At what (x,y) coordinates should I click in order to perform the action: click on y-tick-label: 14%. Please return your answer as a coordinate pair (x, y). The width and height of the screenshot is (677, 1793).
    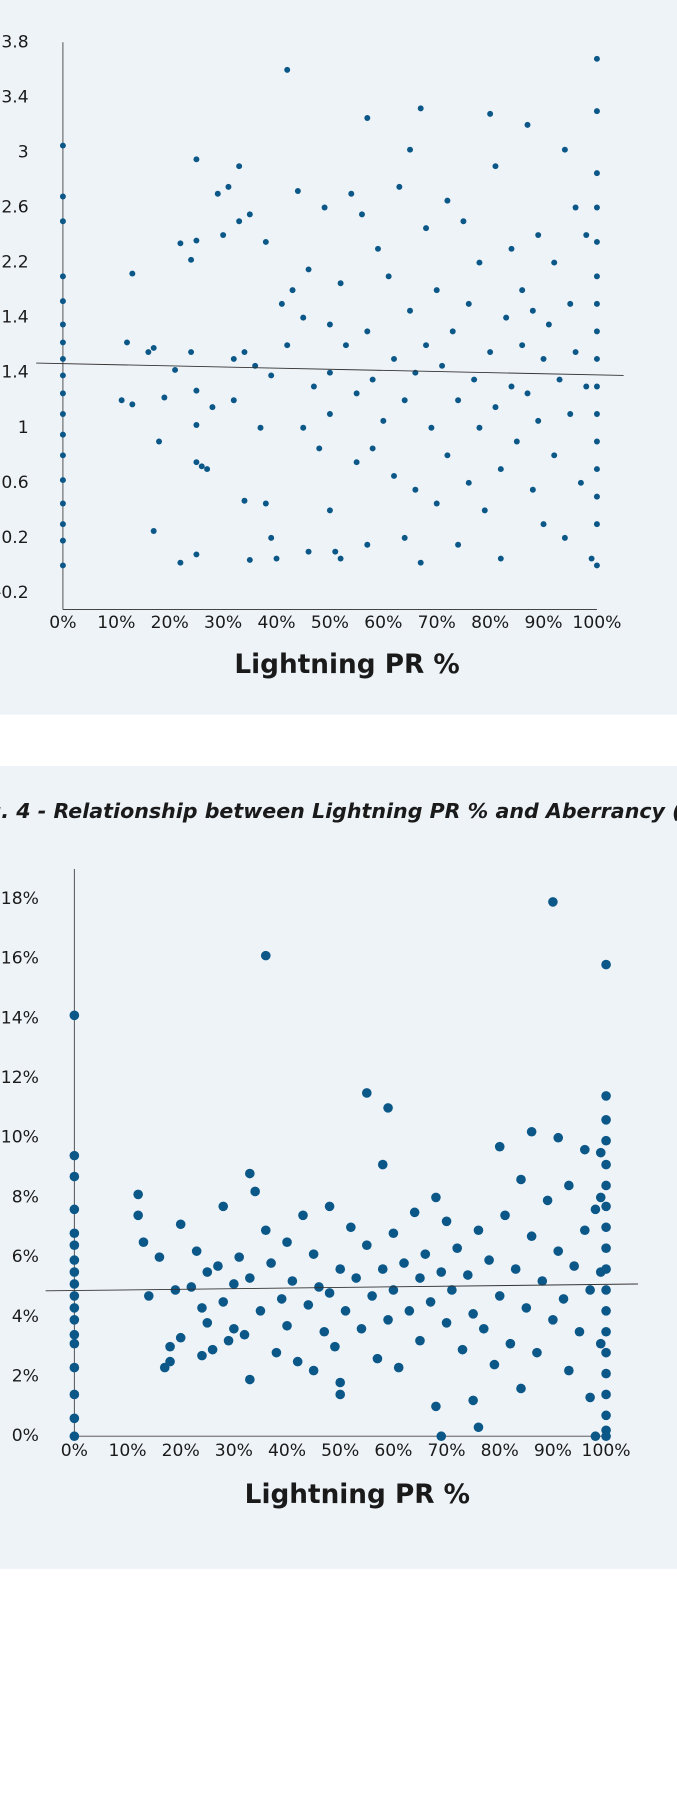
    Looking at the image, I should click on (20, 1018).